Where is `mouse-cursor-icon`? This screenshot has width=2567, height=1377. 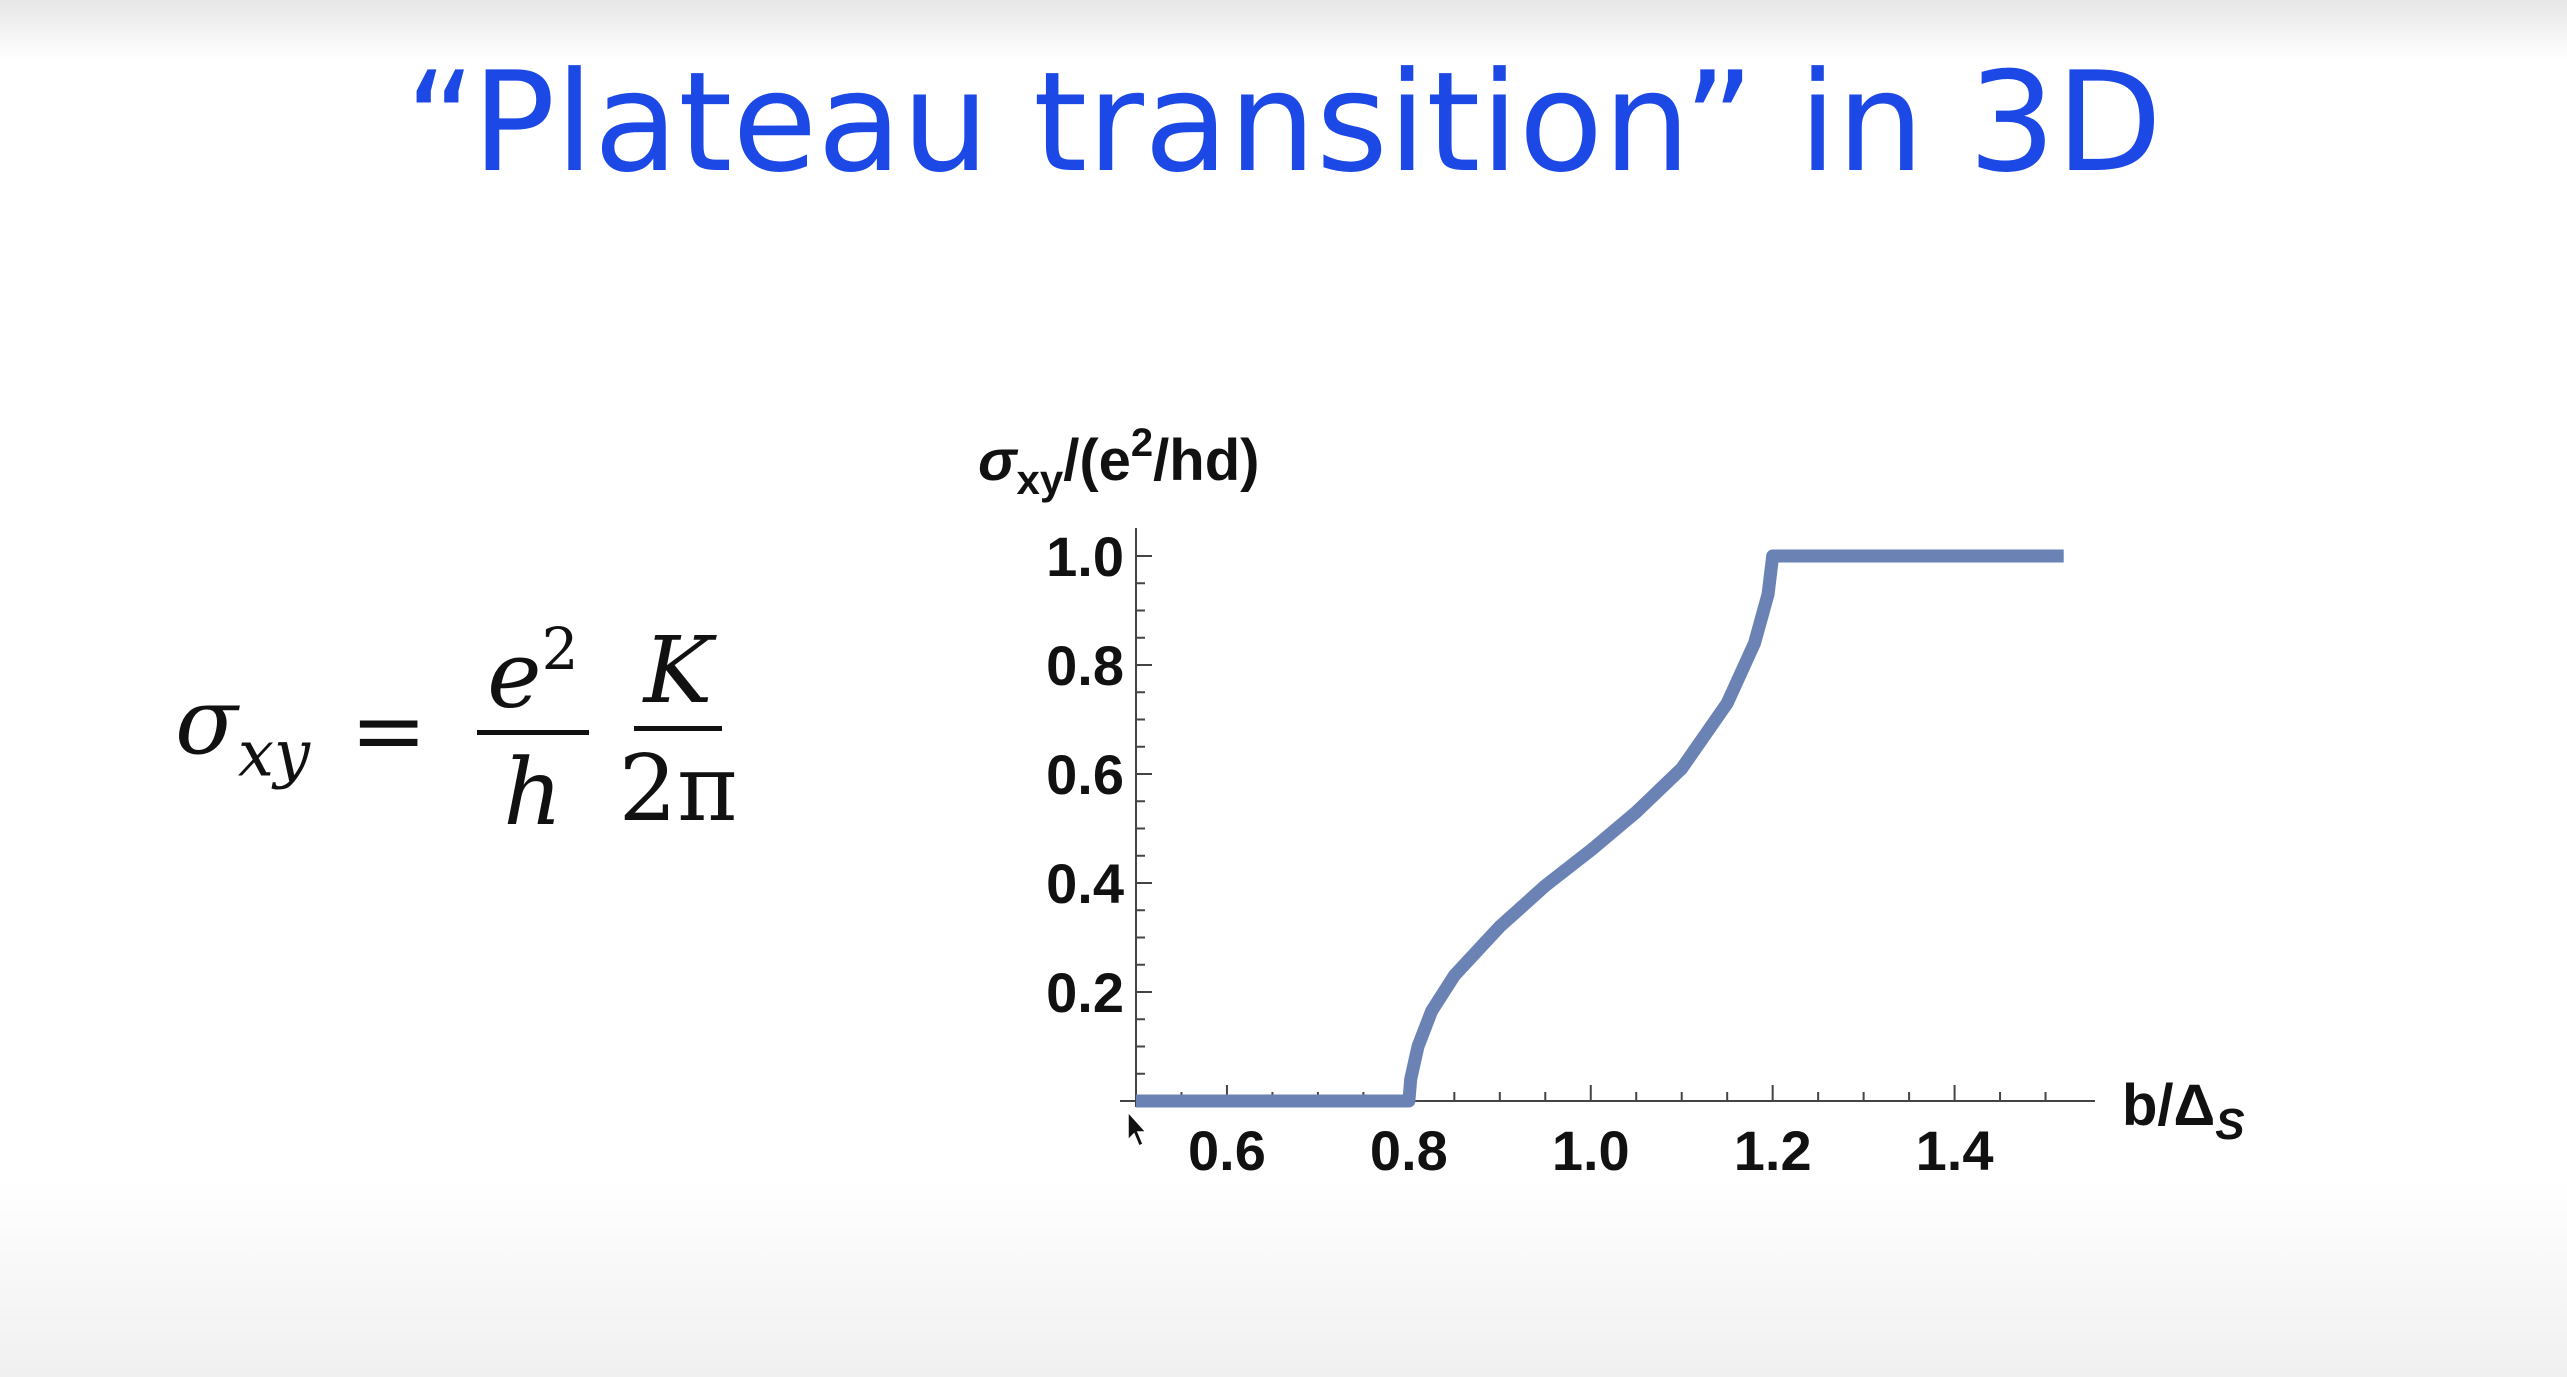
mouse-cursor-icon is located at coordinates (1137, 1129).